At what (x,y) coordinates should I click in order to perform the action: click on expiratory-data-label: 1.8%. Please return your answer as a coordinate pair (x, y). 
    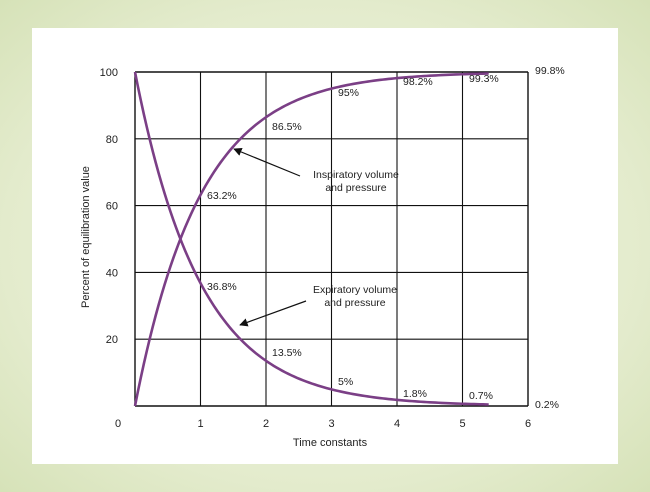
    Looking at the image, I should click on (415, 394).